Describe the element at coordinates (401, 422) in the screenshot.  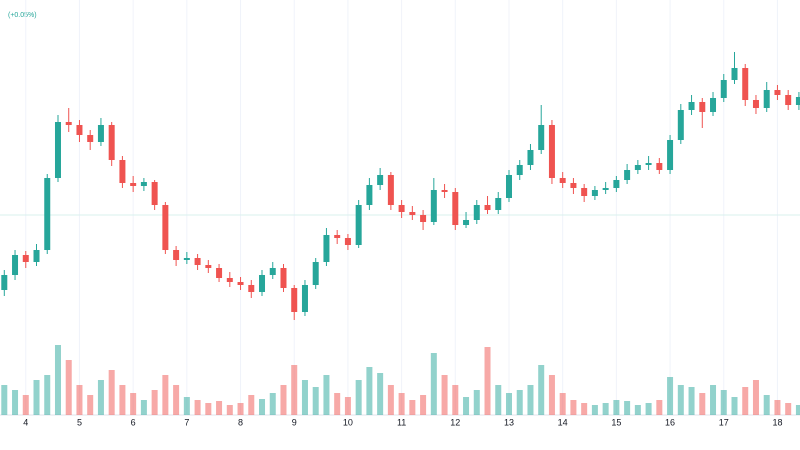
I see `x-tick-label: 11` at that location.